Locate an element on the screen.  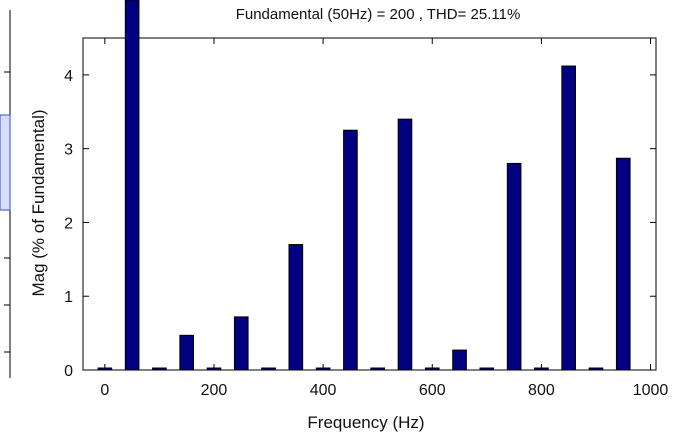
adjacent-panel-fragment is located at coordinates (5, 194).